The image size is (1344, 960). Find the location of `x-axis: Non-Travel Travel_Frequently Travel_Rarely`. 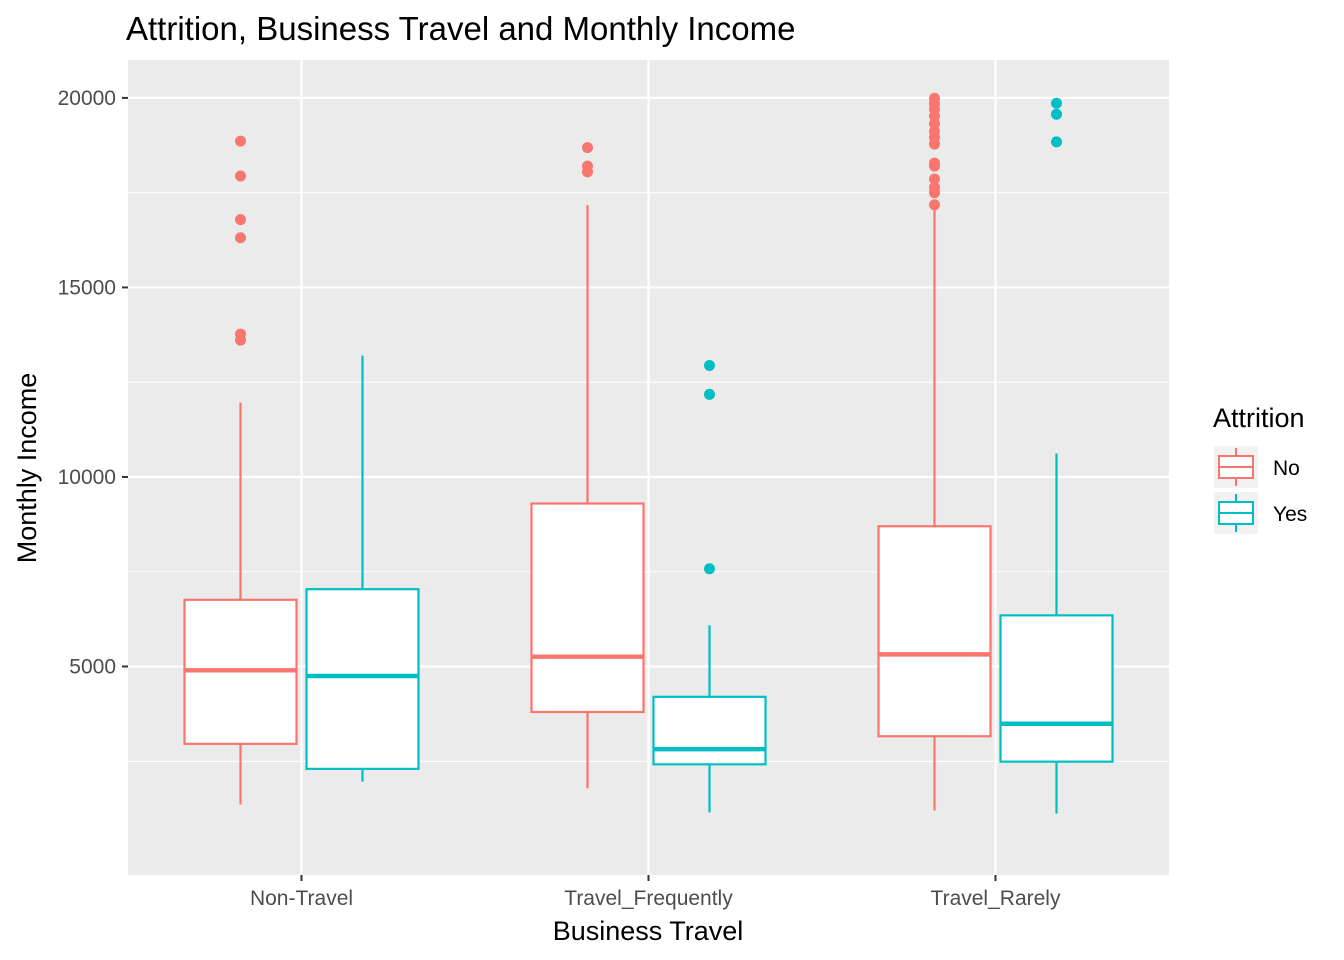

x-axis: Non-Travel Travel_Frequently Travel_Rarely is located at coordinates (655, 892).